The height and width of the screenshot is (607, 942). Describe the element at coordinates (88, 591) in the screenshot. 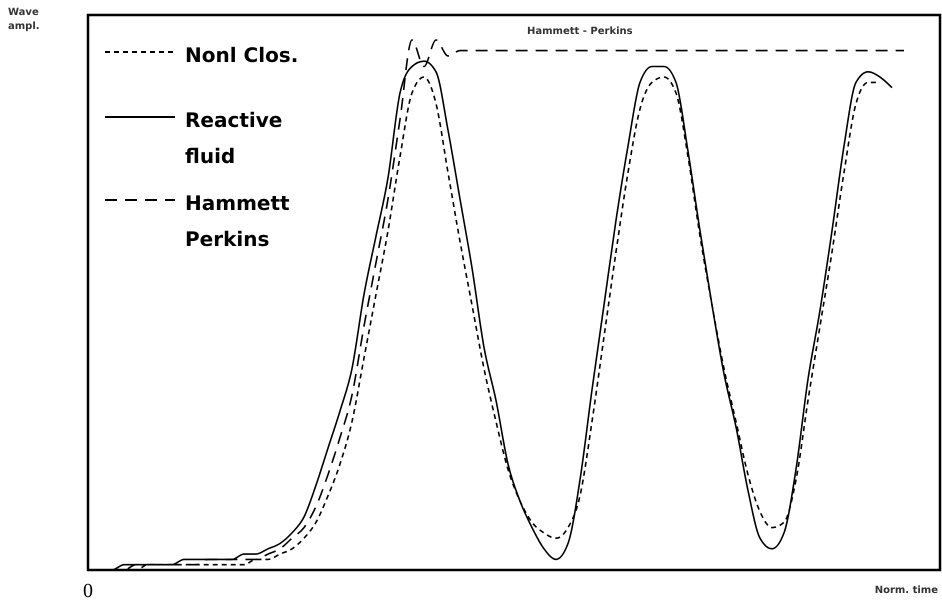

I see `annotation: 0` at that location.